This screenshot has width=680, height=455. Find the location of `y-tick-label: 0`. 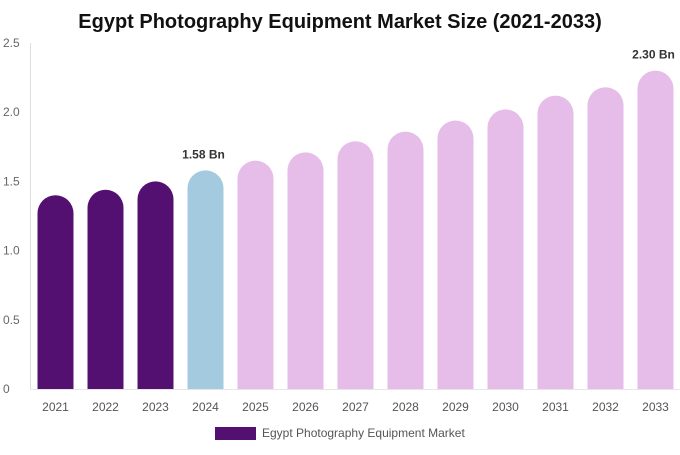

y-tick-label: 0 is located at coordinates (6, 389).